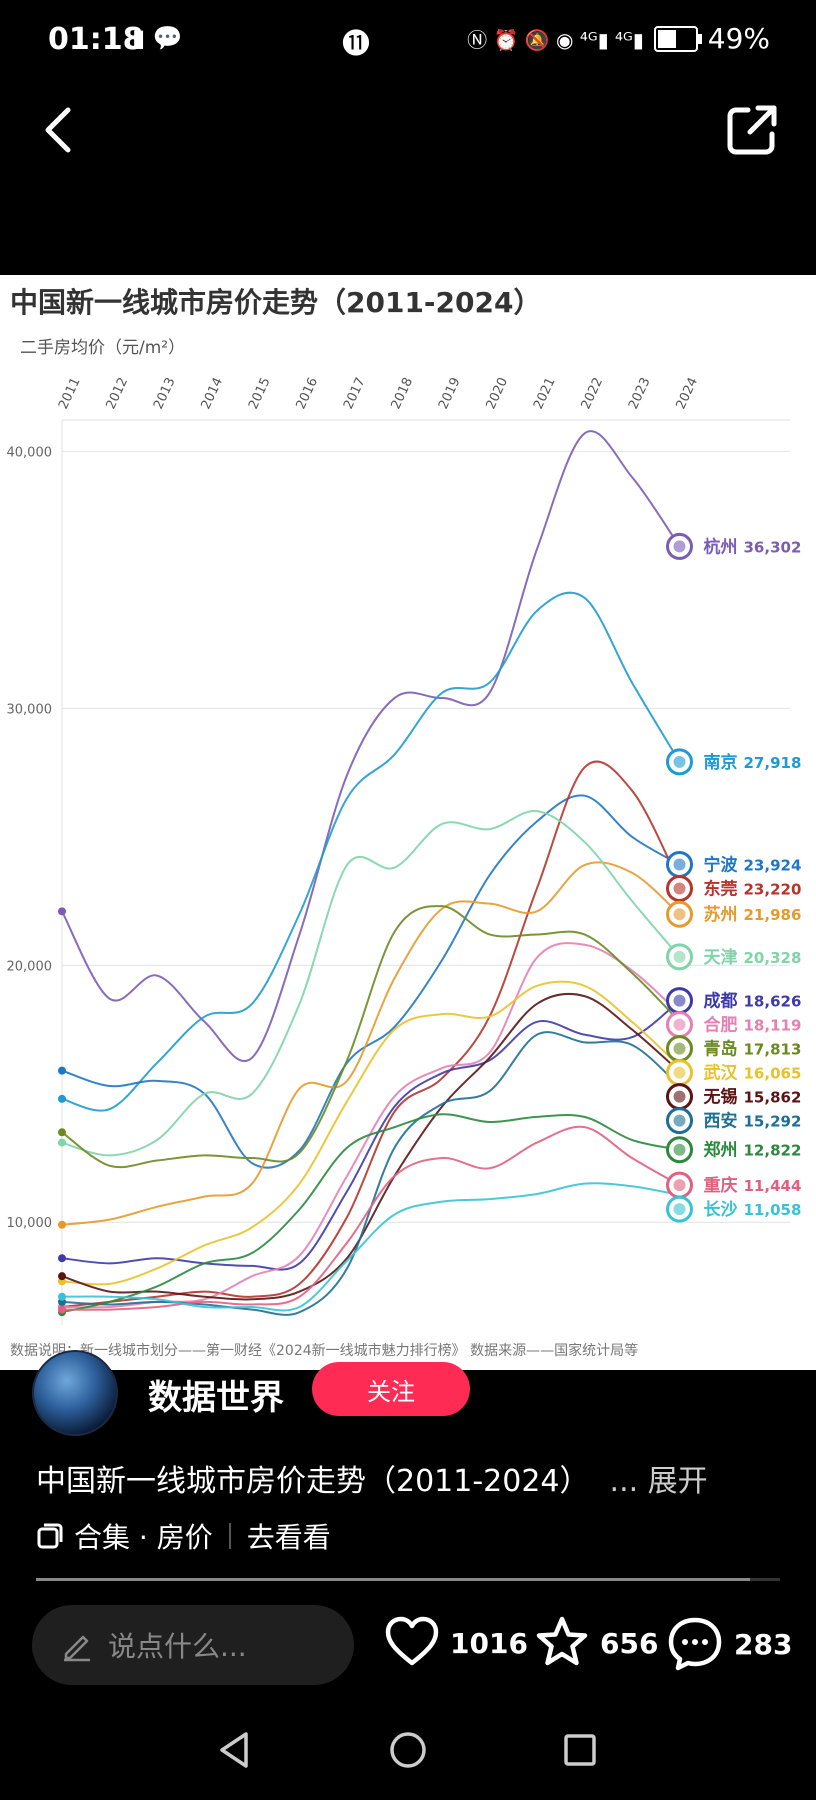 The height and width of the screenshot is (1800, 816). I want to click on series-line-郑州, so click(370, 1213).